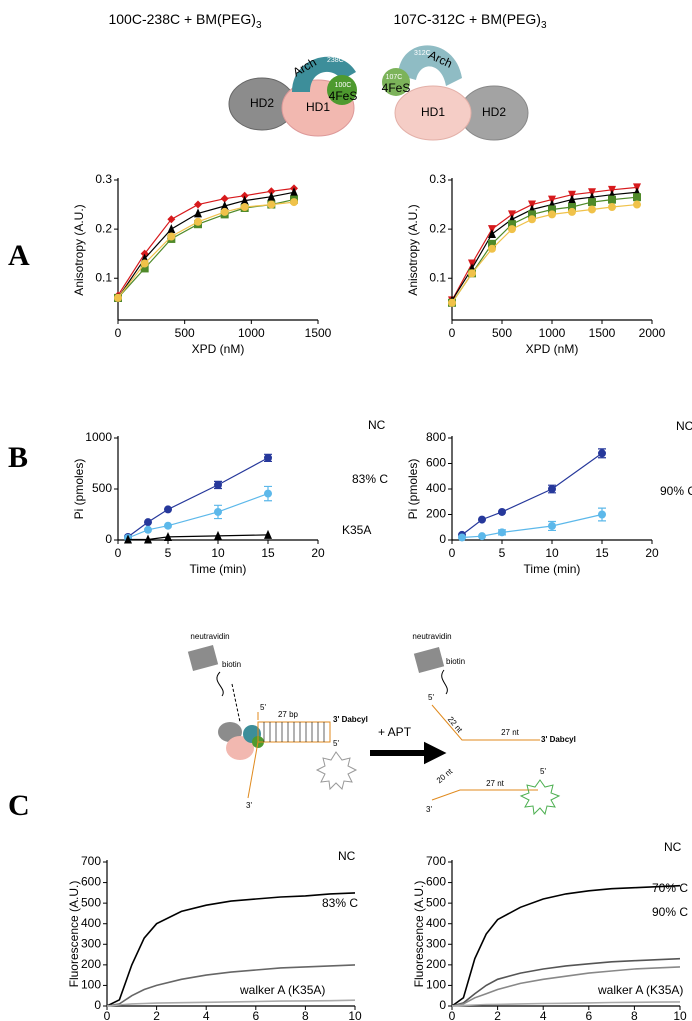  I want to click on y-axis-label: Anisotropy (A.U.), so click(79, 249).